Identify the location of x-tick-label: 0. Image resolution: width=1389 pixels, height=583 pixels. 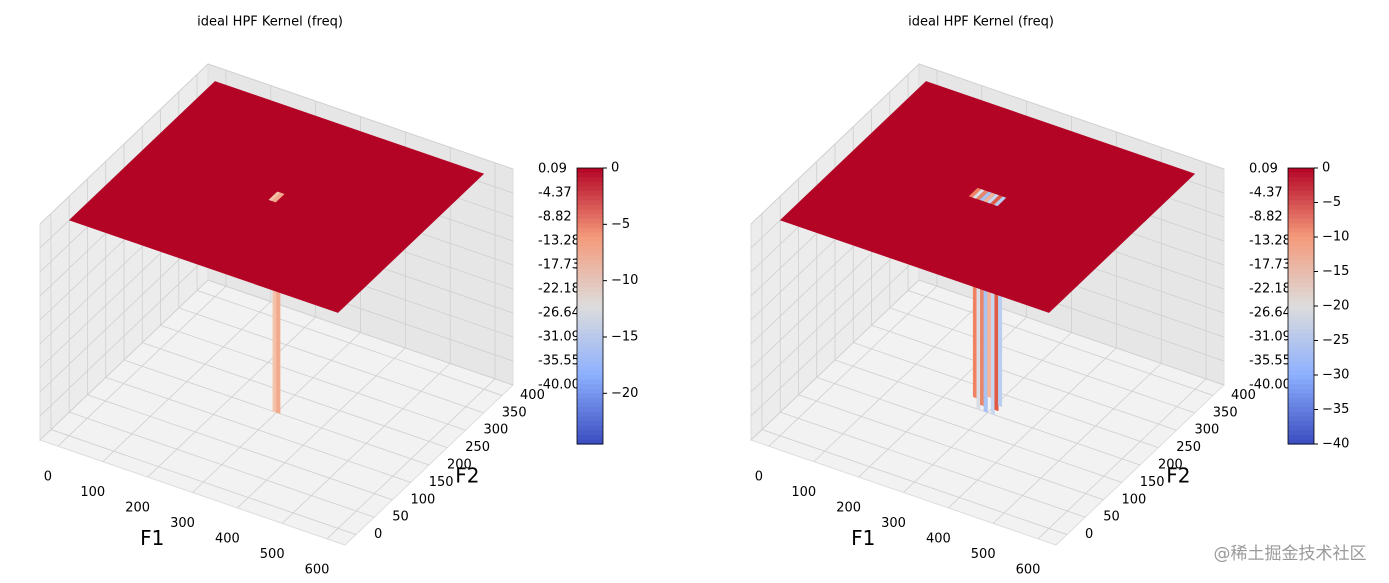
(48, 477).